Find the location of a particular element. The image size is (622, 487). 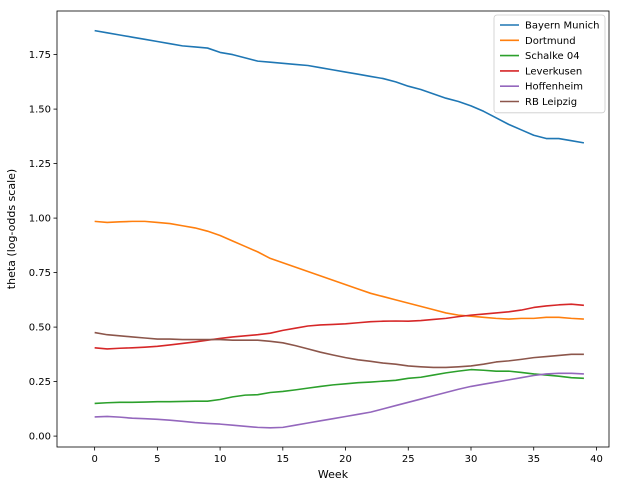

y-tick-label: 1.75 is located at coordinates (40, 55).